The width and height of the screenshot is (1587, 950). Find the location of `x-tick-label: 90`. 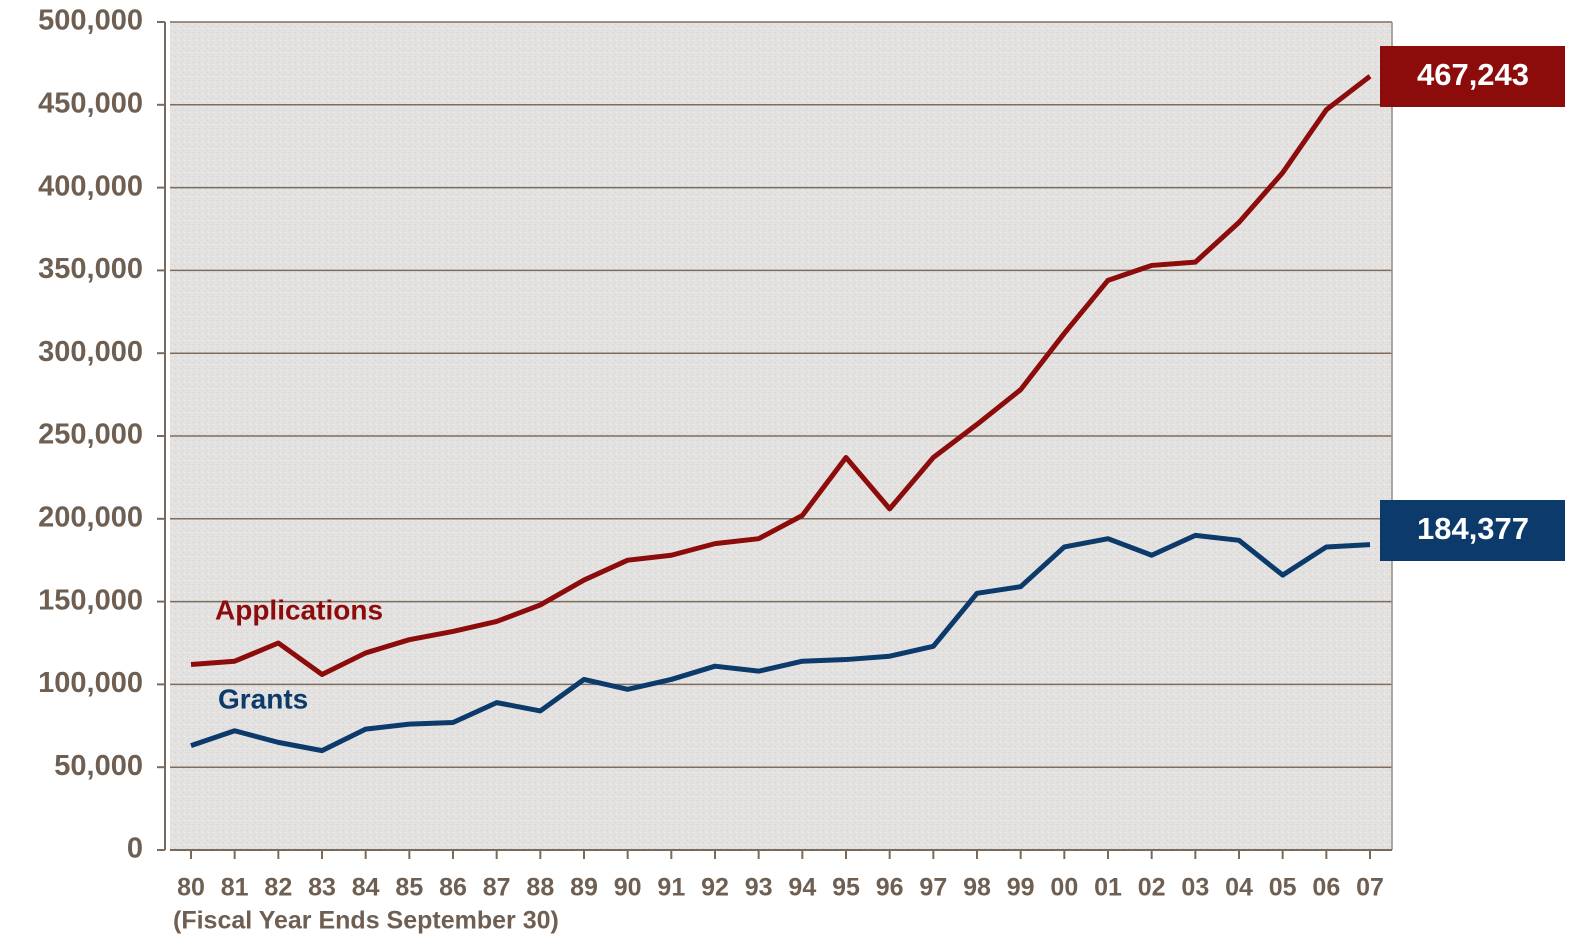

x-tick-label: 90 is located at coordinates (628, 888).